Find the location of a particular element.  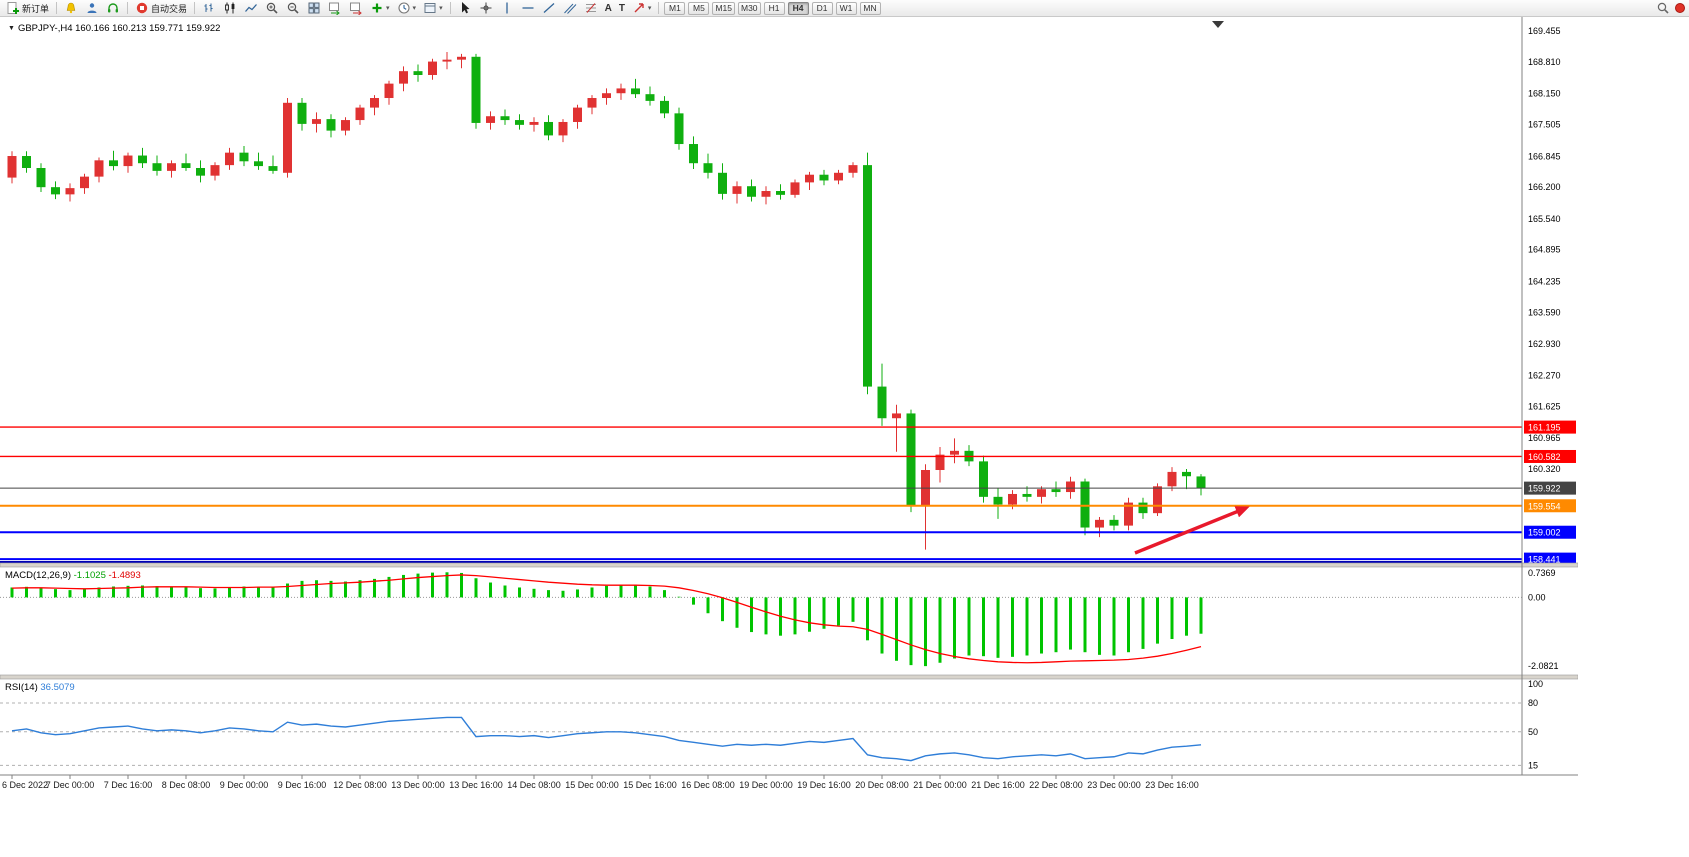

price-tick: 164.895 is located at coordinates (1544, 250).